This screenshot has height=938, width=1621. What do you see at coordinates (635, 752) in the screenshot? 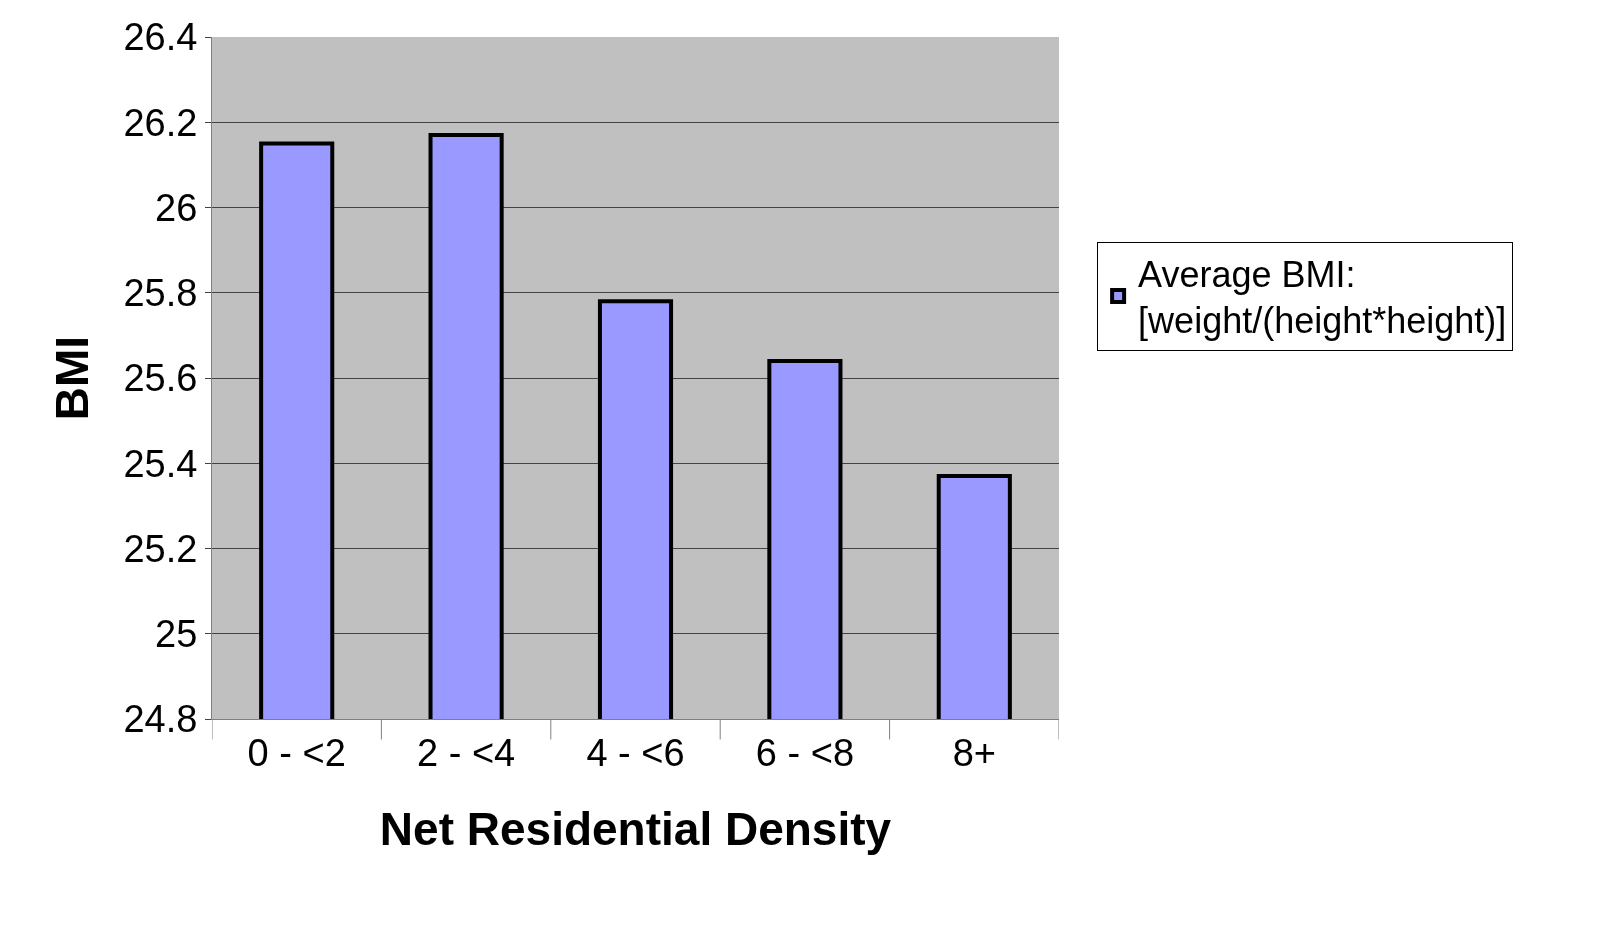
I see `x-tick-label: 4 - <6` at bounding box center [635, 752].